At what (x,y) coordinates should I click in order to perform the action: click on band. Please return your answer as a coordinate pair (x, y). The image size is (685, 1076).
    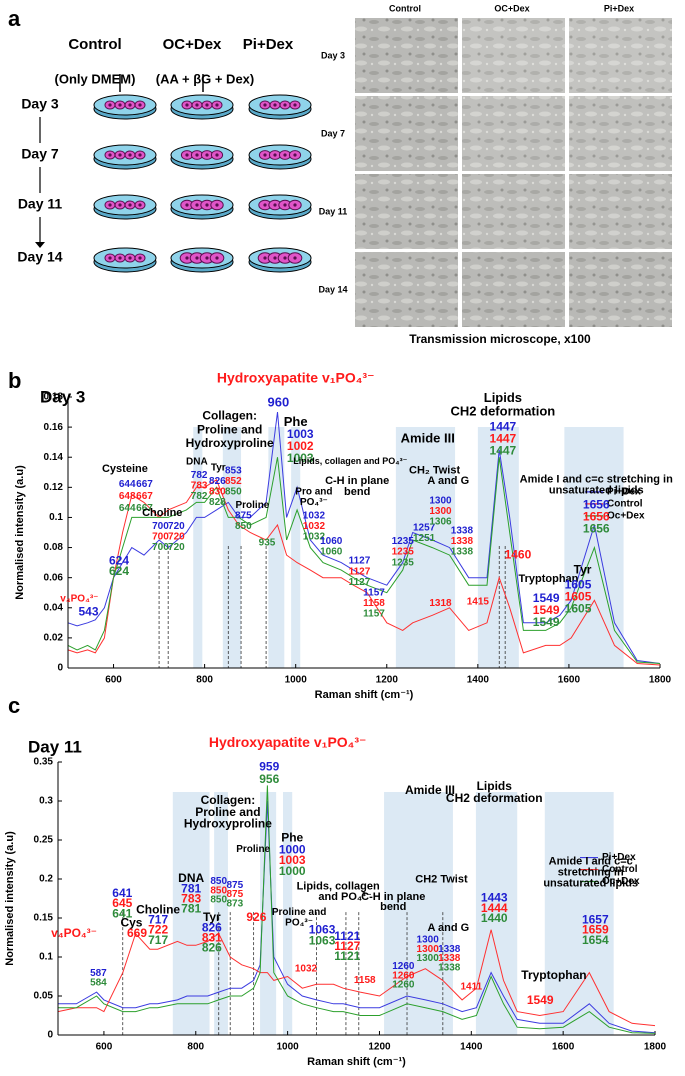
    Looking at the image, I should click on (221, 913).